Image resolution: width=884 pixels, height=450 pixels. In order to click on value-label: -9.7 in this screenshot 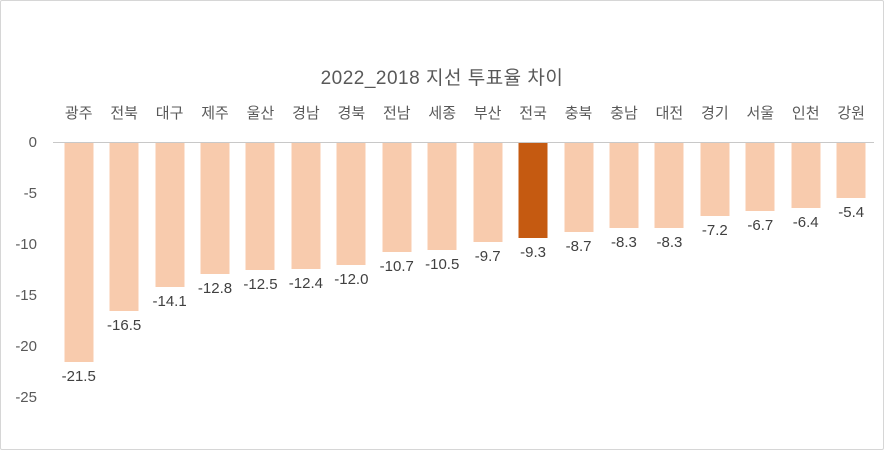, I will do `click(487, 256)`.